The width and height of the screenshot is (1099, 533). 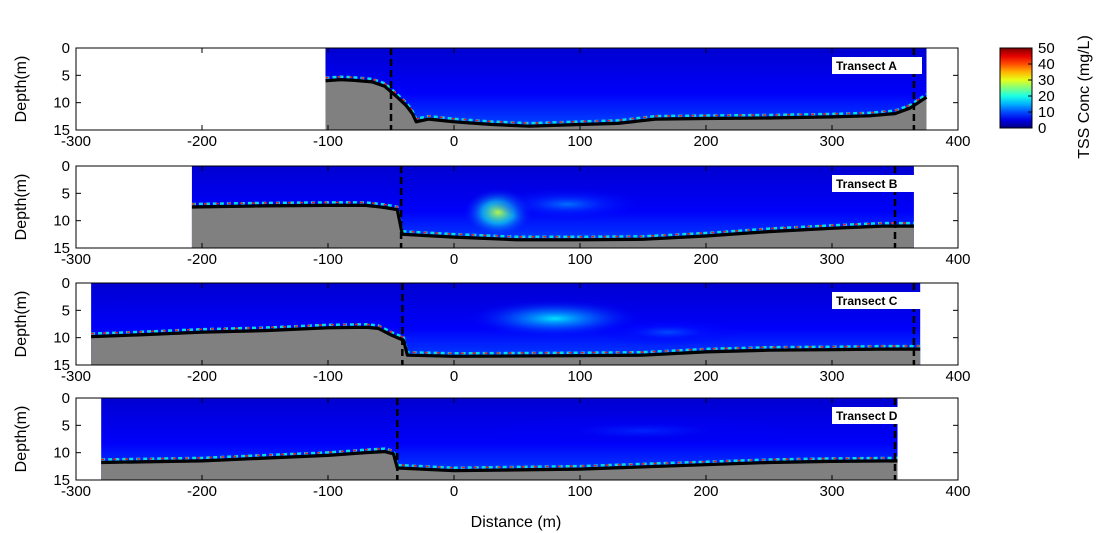 What do you see at coordinates (1016, 88) in the screenshot?
I see `colorbar-gradient` at bounding box center [1016, 88].